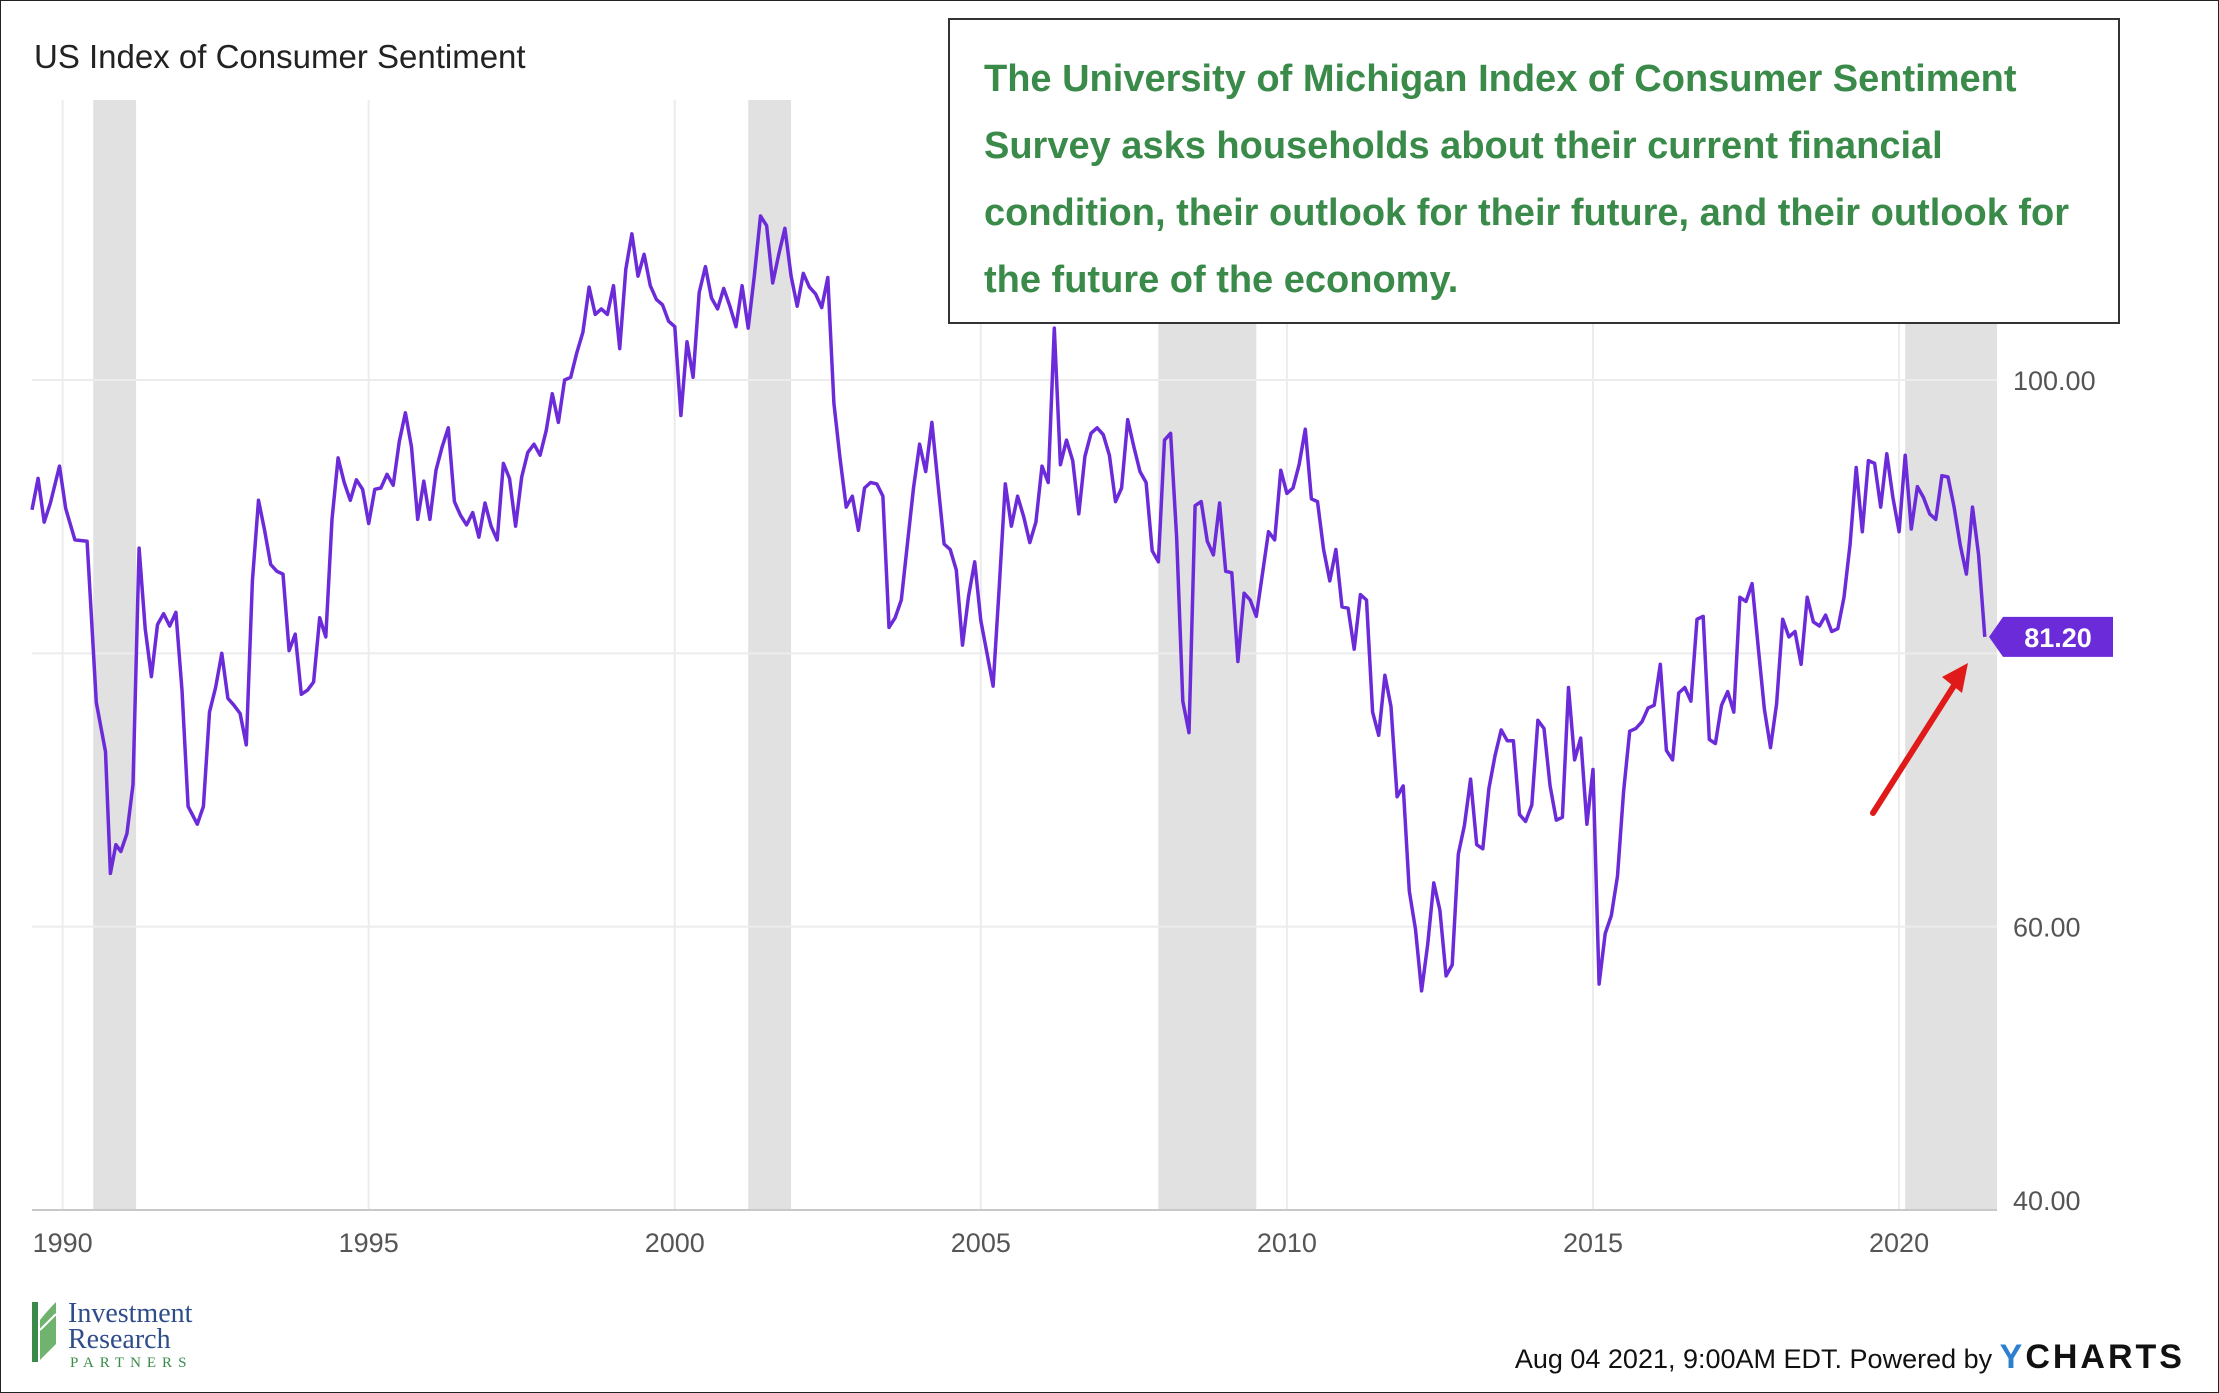 Image resolution: width=2219 pixels, height=1393 pixels. What do you see at coordinates (1917, 743) in the screenshot?
I see `annotation-arrow-shaft` at bounding box center [1917, 743].